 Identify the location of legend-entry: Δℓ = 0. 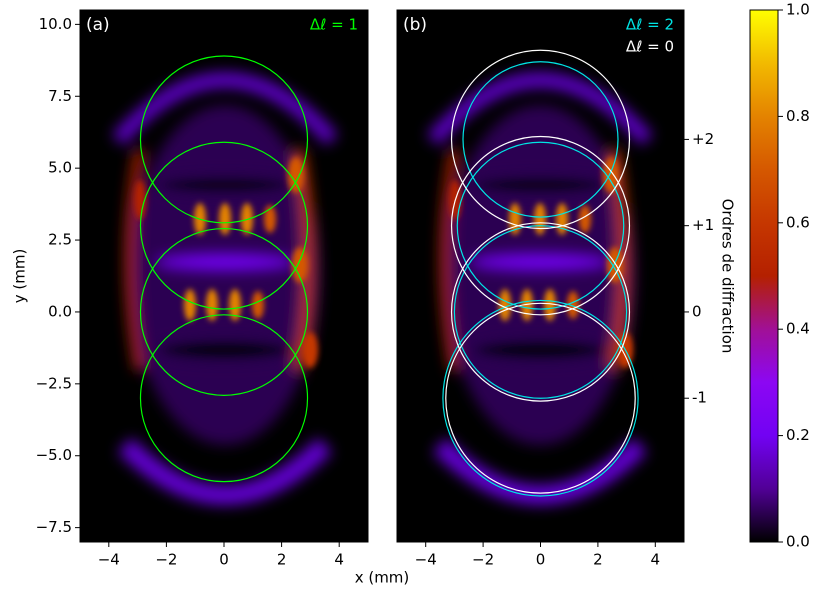
(650, 47).